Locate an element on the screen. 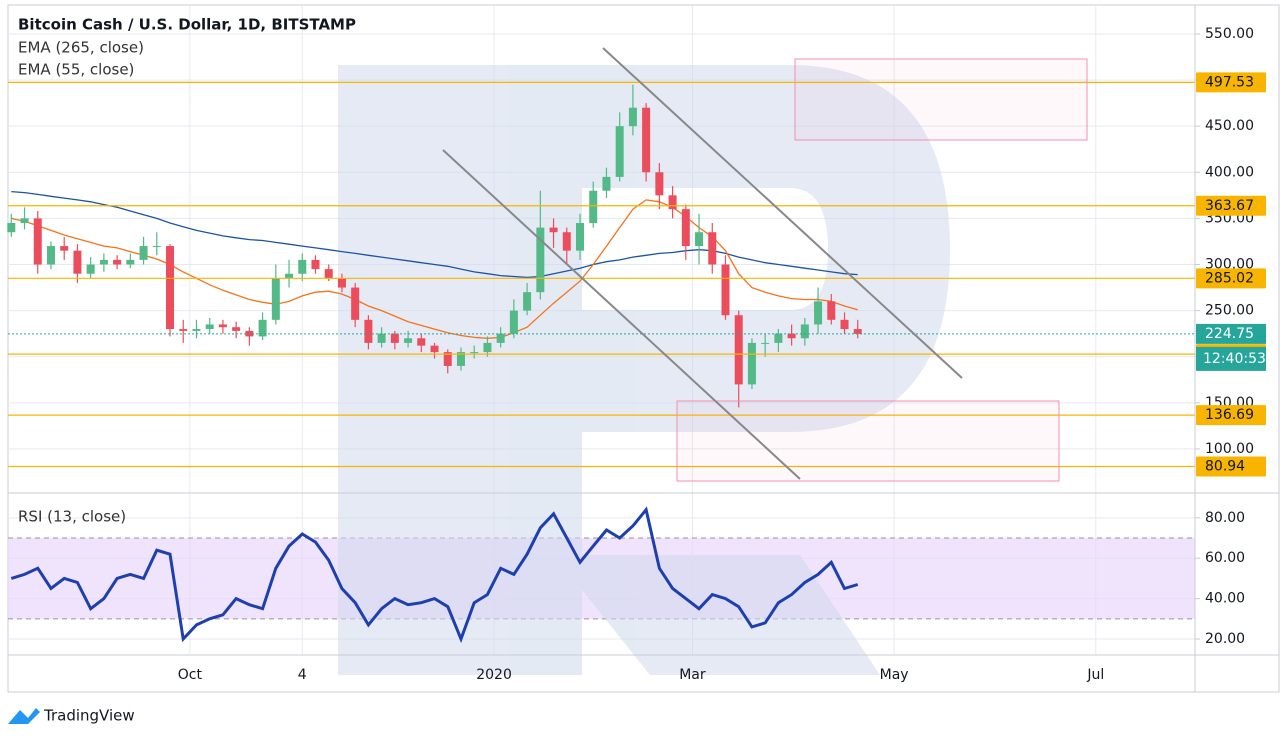 The image size is (1288, 740). level-label: 497.53 is located at coordinates (1229, 82).